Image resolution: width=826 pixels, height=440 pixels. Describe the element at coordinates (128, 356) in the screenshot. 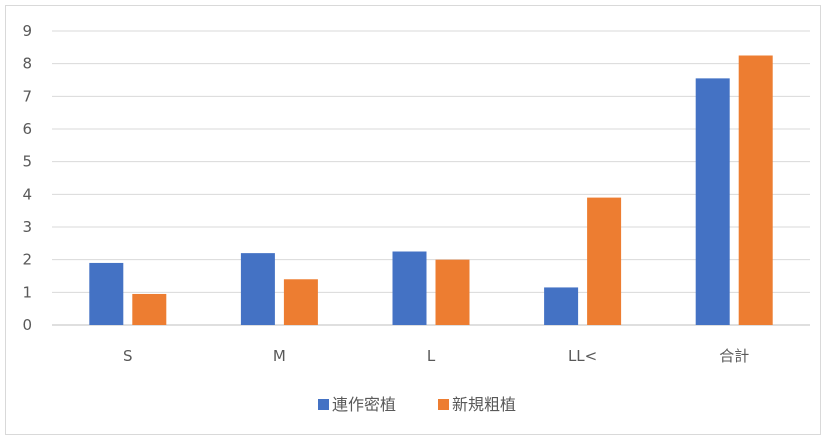

I see `x-category-label: S` at that location.